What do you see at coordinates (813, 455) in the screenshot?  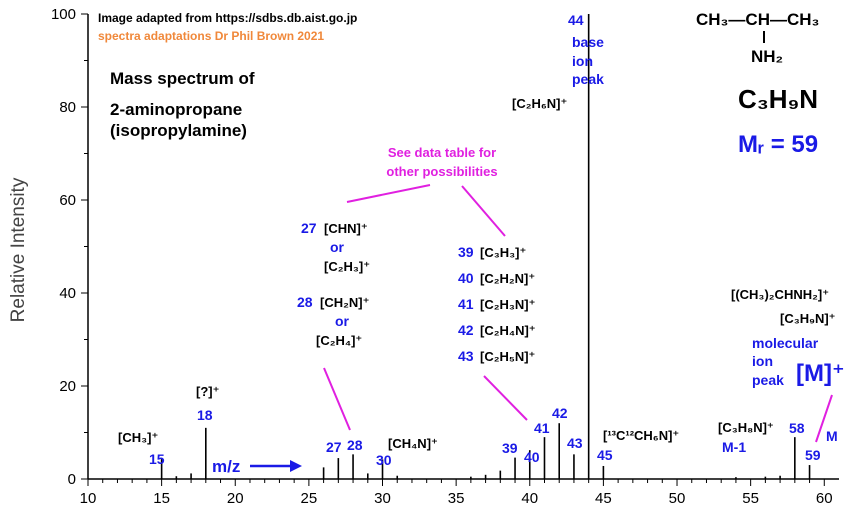 I see `peak-label-59: 59` at bounding box center [813, 455].